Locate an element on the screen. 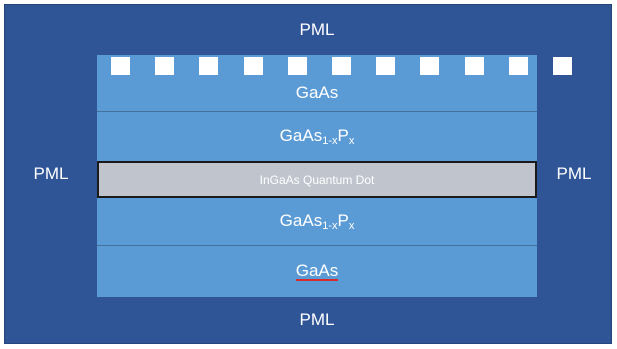 The height and width of the screenshot is (349, 617). gaasp-bottom-p: P is located at coordinates (343, 220).